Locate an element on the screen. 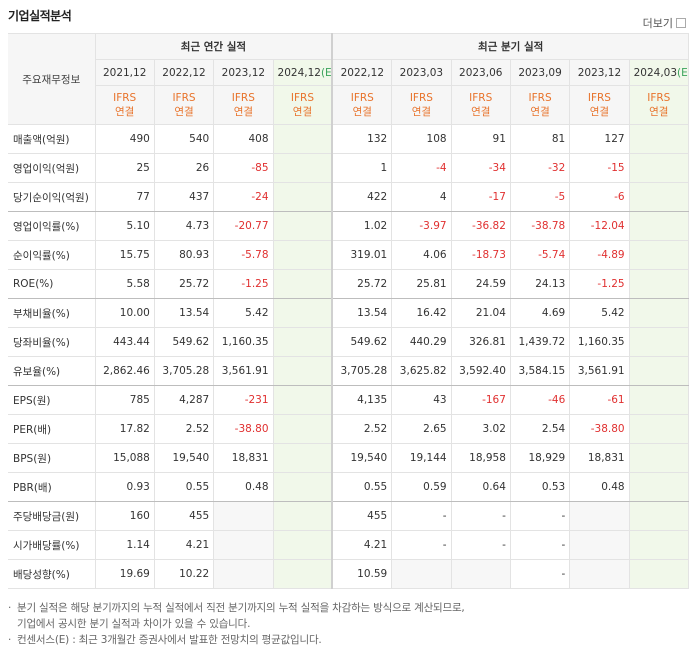 This screenshot has height=648, width=694. estimate-mark: (E) is located at coordinates (682, 72).